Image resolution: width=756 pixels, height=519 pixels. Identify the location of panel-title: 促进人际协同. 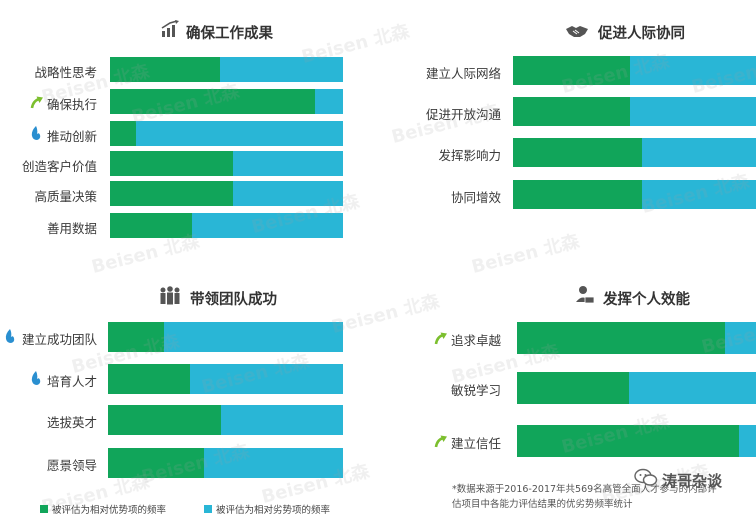
(641, 34).